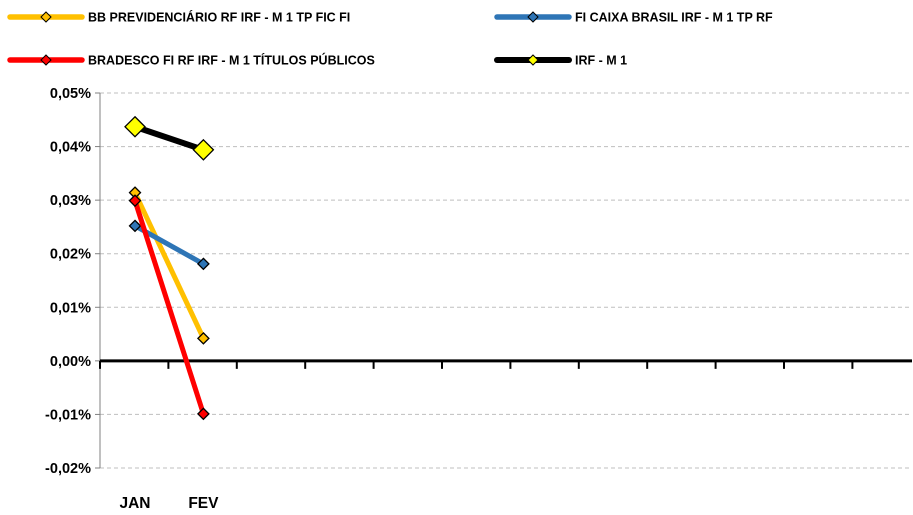 The width and height of the screenshot is (913, 515). Describe the element at coordinates (70, 94) in the screenshot. I see `y-tick-label: 0,05%` at that location.